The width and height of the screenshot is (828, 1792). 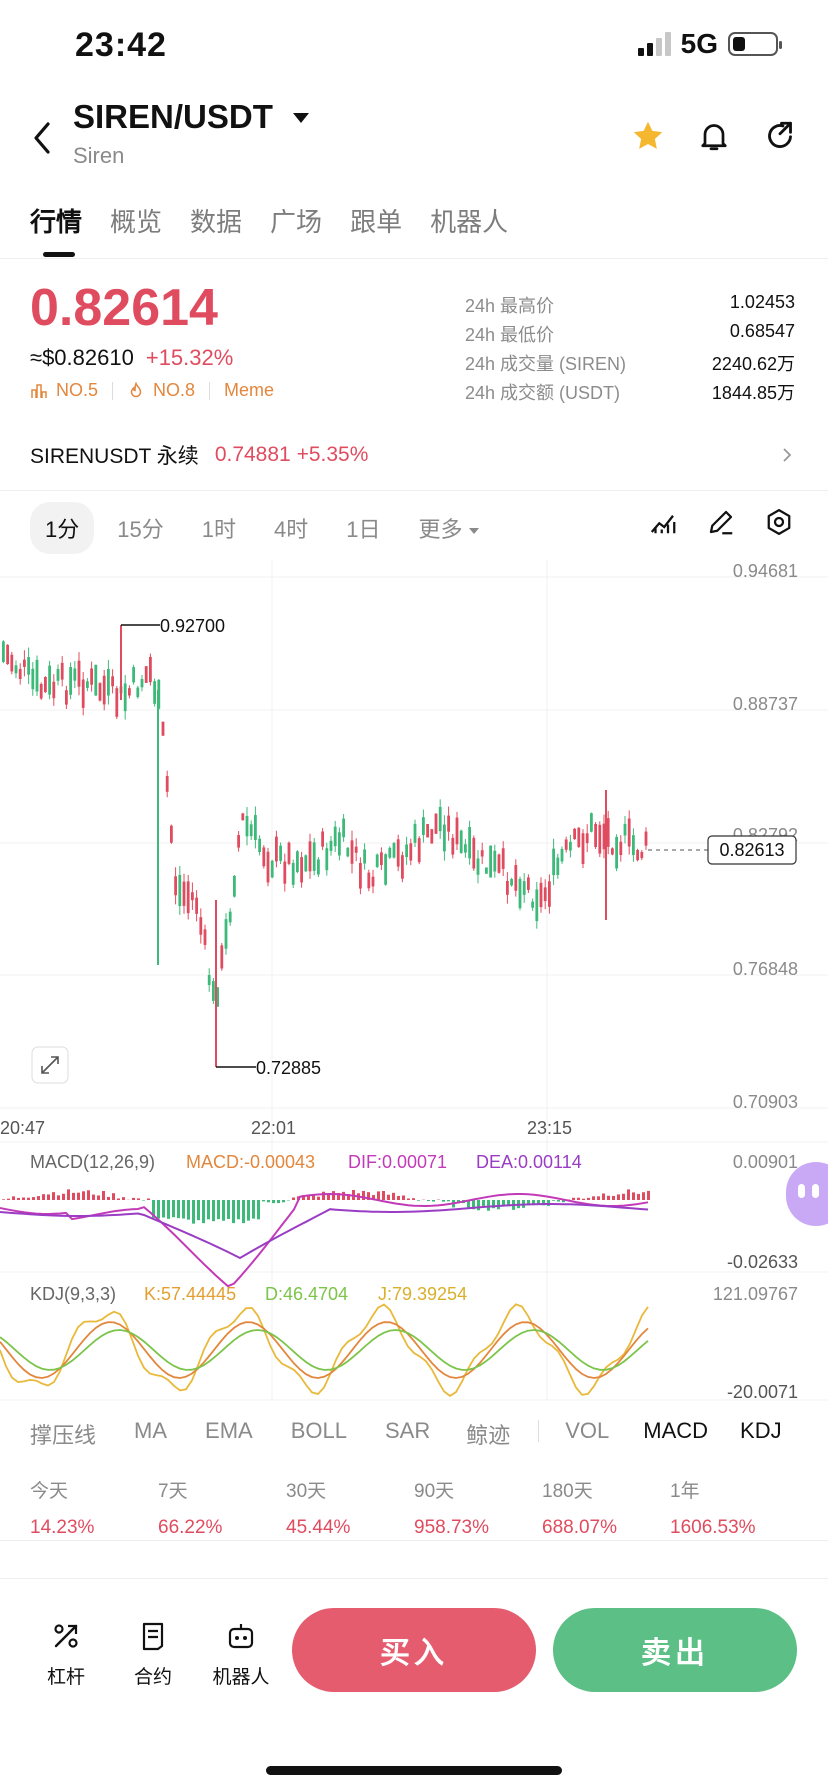 What do you see at coordinates (676, 1430) in the screenshot?
I see `ind-macd: MACD` at bounding box center [676, 1430].